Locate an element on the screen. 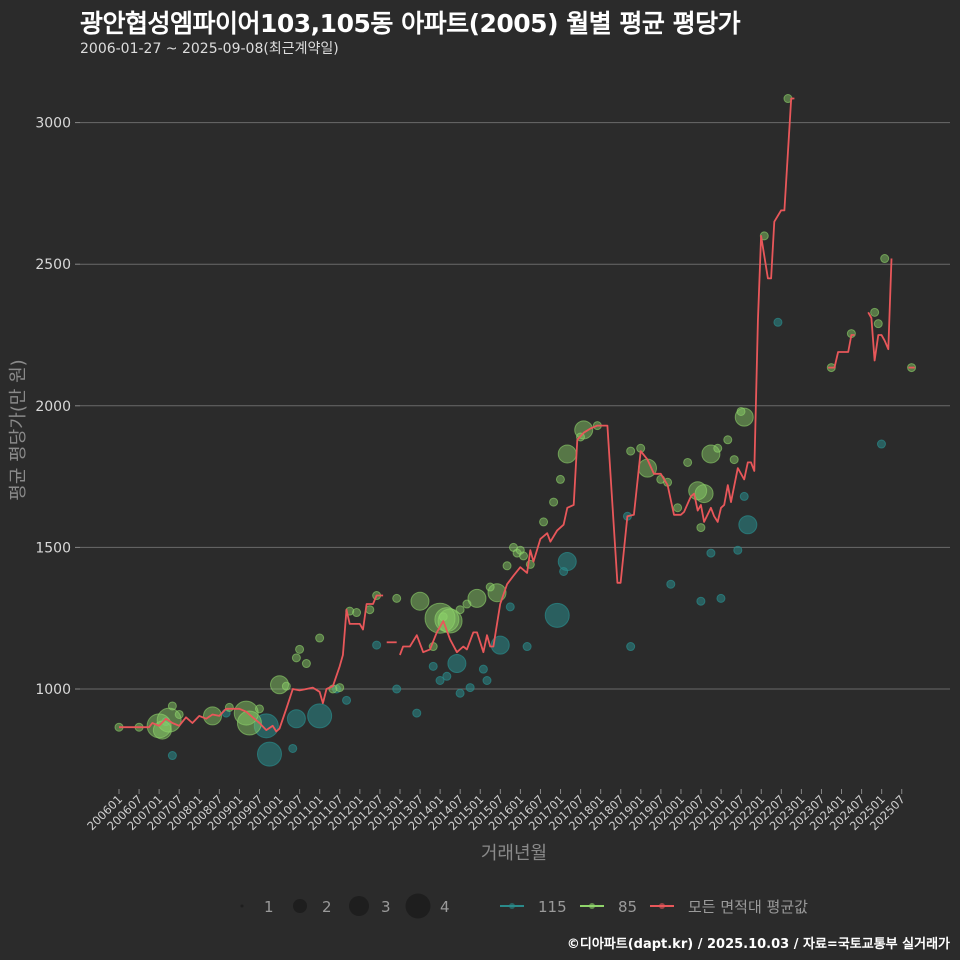  y-tick-label: 1000 is located at coordinates (53, 690).